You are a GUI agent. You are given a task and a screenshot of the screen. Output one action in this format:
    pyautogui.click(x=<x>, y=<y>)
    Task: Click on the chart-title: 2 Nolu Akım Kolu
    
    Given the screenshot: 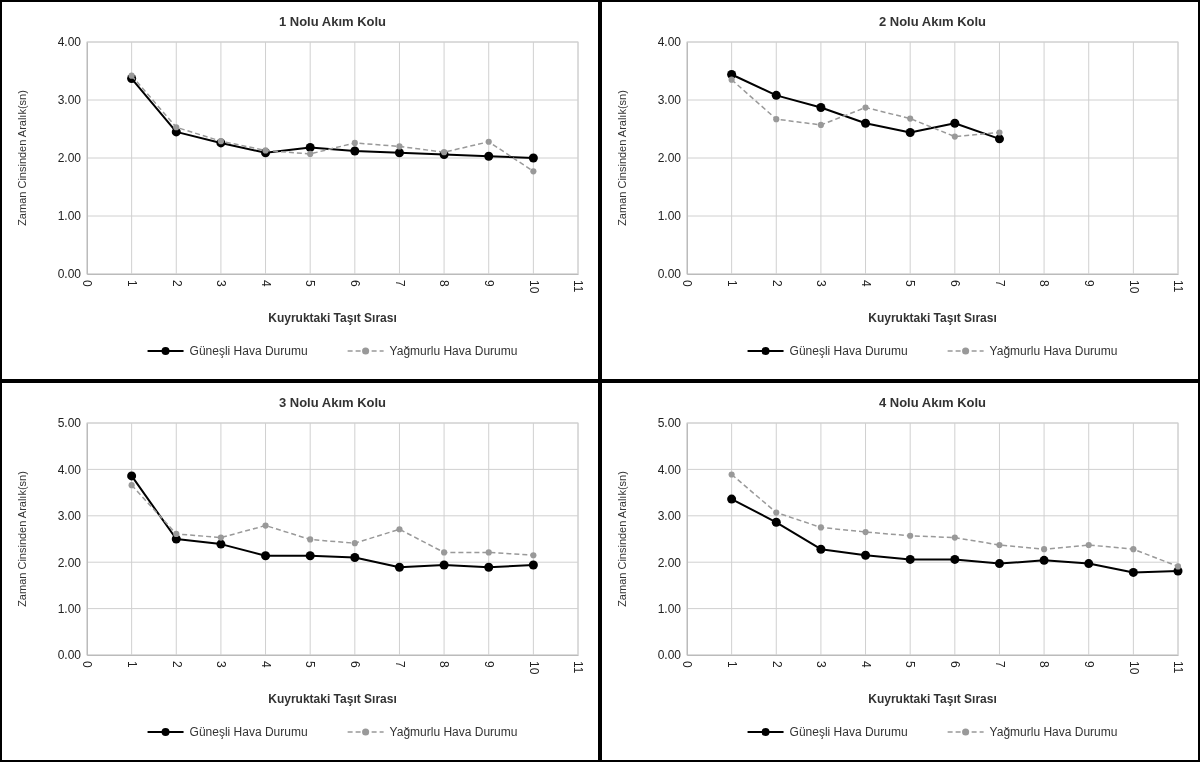 What is the action you would take?
    pyautogui.click(x=932, y=21)
    